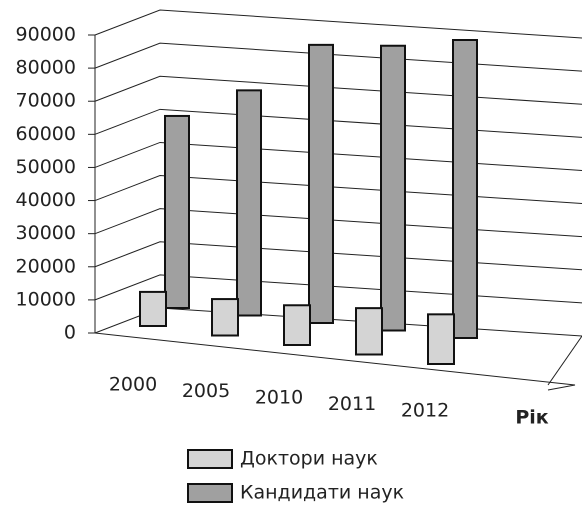 This screenshot has width=582, height=506. I want to click on y-tick-label: 10000, so click(46, 299).